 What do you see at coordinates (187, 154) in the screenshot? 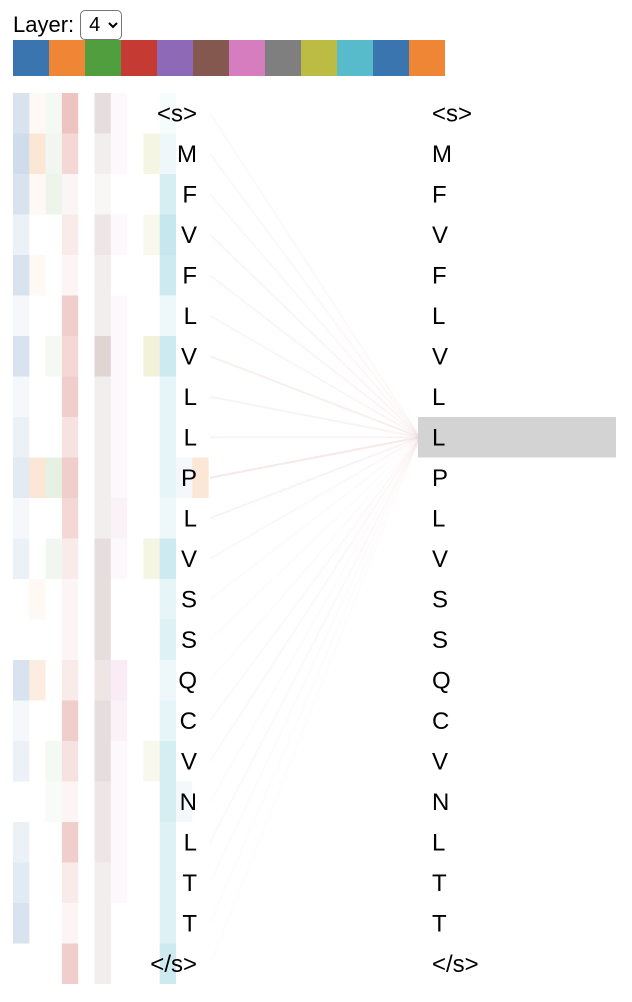
I see `left-token: M` at bounding box center [187, 154].